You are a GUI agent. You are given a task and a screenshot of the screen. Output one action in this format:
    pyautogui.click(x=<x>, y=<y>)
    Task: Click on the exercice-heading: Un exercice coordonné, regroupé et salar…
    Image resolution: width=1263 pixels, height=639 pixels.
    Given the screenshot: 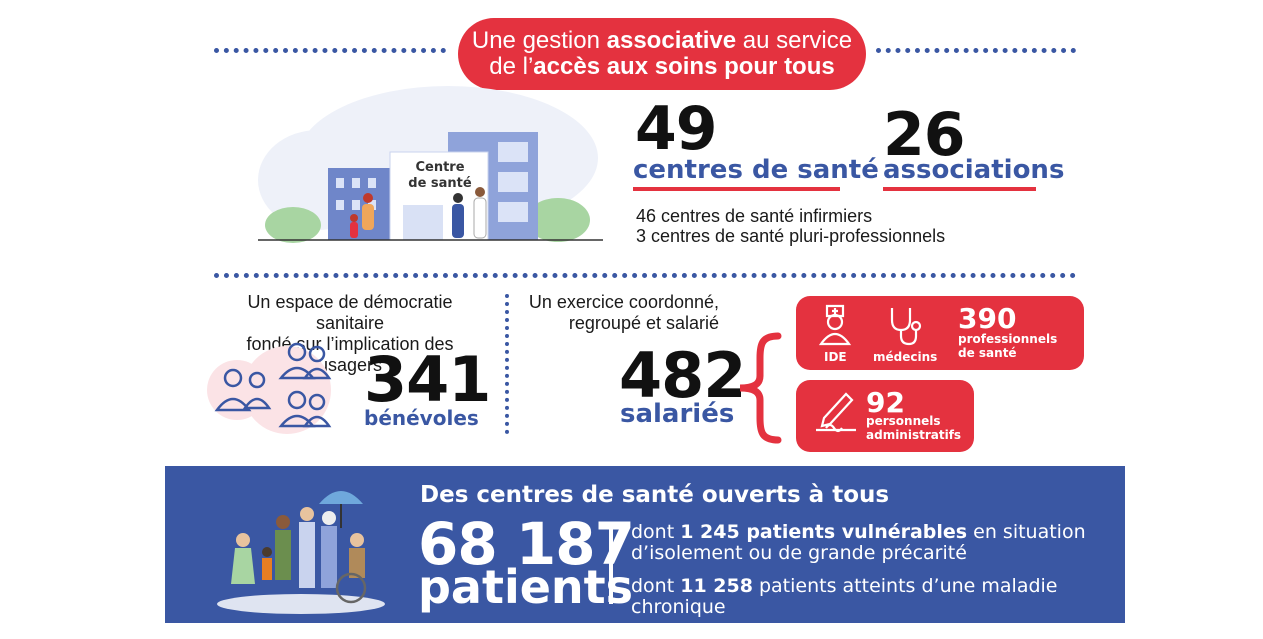 What is the action you would take?
    pyautogui.click(x=623, y=313)
    